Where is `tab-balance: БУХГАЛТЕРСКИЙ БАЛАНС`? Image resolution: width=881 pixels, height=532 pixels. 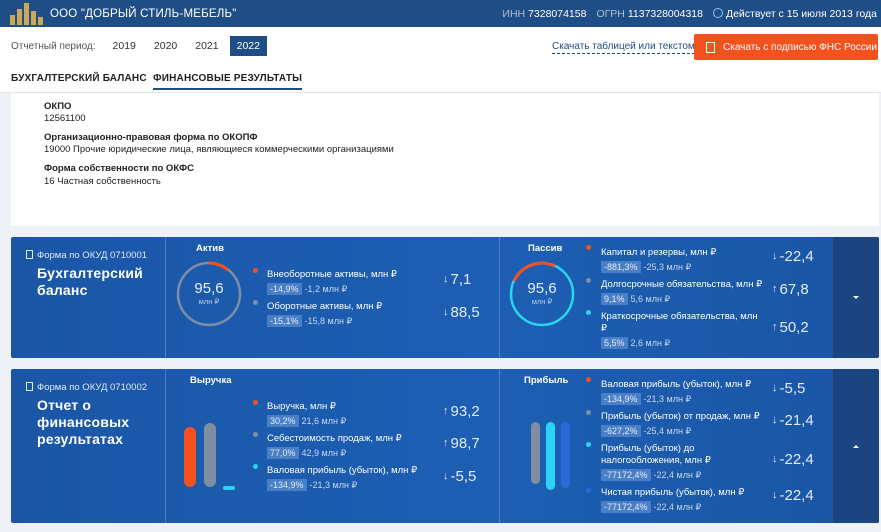 tab-balance: БУХГАЛТЕРСКИЙ БАЛАНС is located at coordinates (79, 78).